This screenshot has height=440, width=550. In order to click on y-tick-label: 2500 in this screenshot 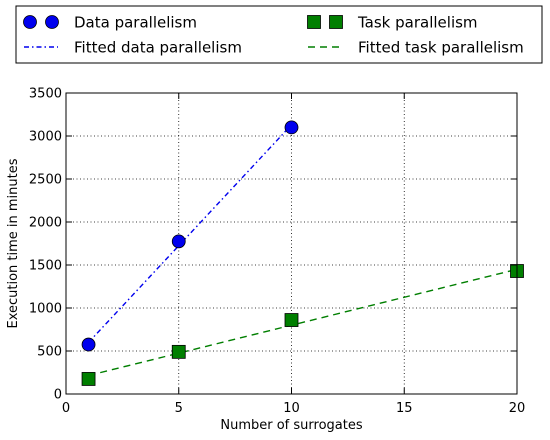, I will do `click(45, 180)`.